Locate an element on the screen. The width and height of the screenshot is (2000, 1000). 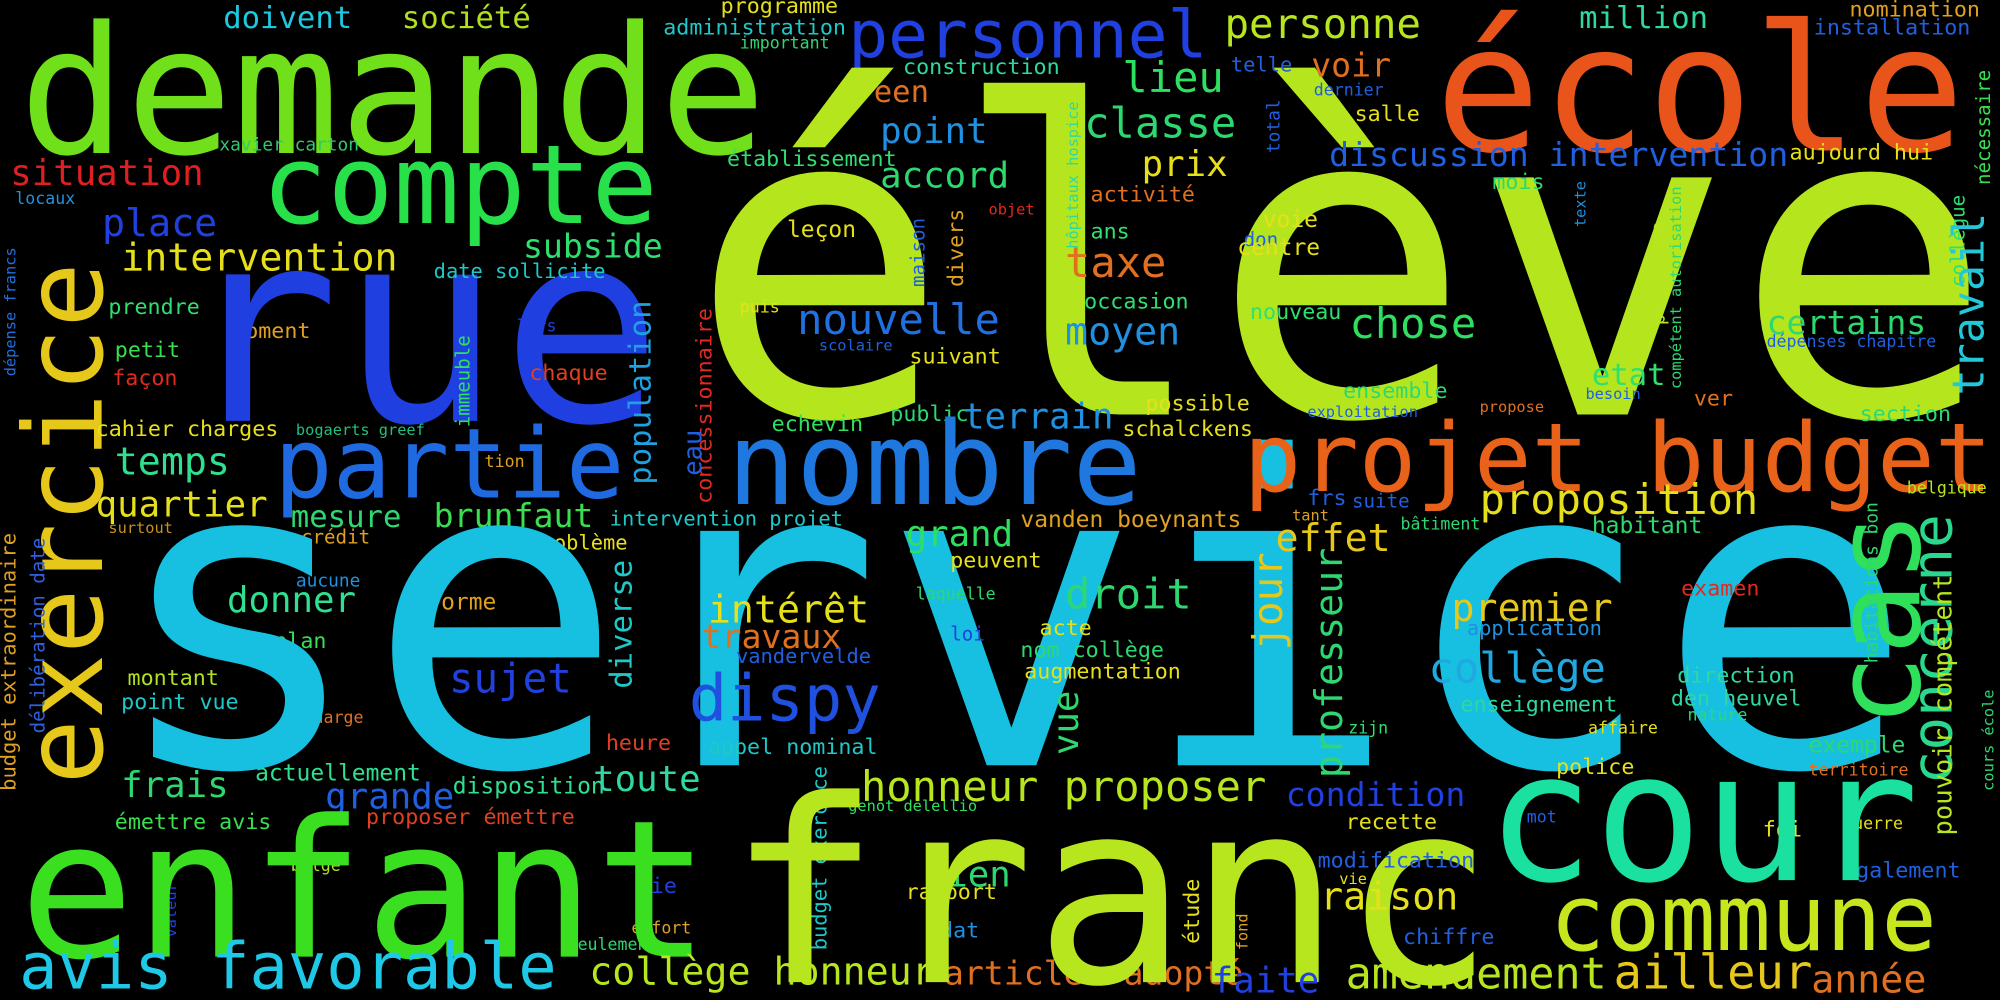
word: tant is located at coordinates (1310, 515).